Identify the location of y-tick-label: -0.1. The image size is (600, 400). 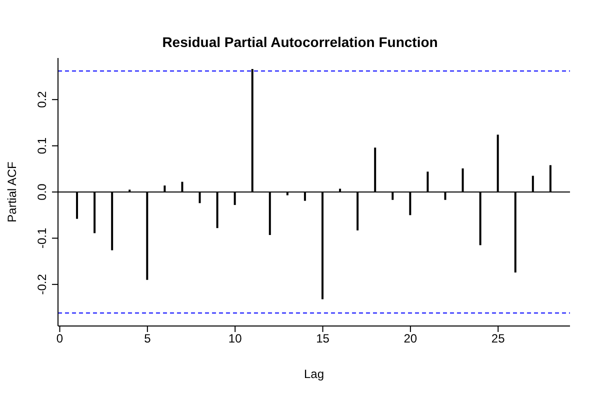
(42, 238).